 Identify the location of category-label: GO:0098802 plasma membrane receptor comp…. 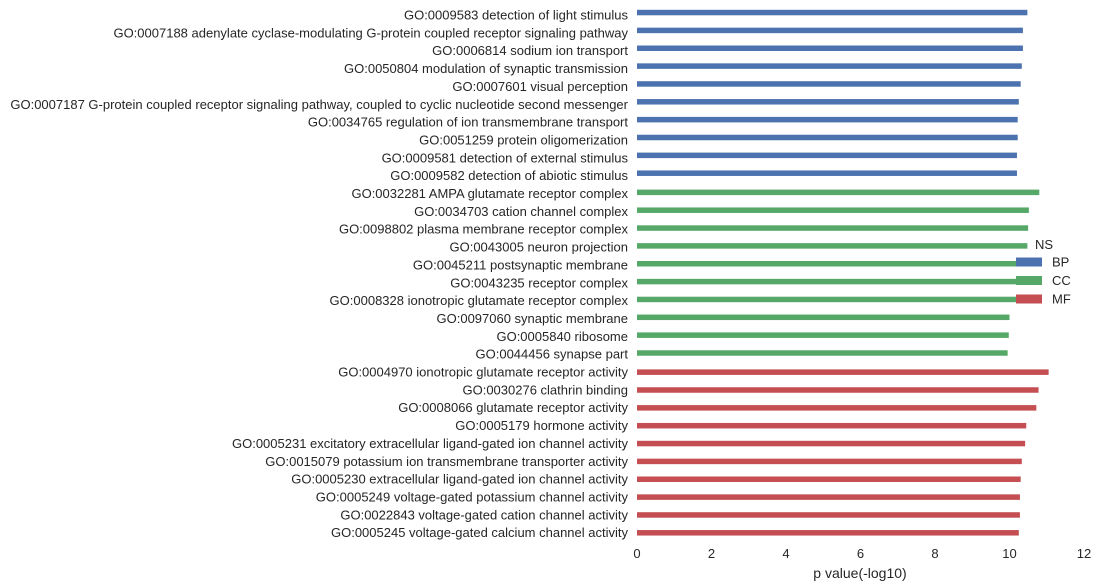
(484, 229).